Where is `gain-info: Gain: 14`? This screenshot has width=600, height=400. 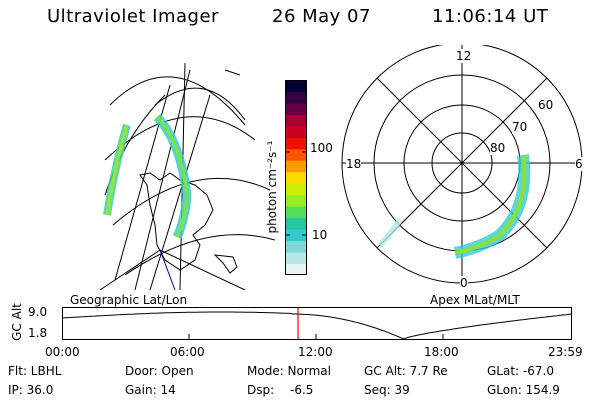 gain-info: Gain: 14 is located at coordinates (150, 390).